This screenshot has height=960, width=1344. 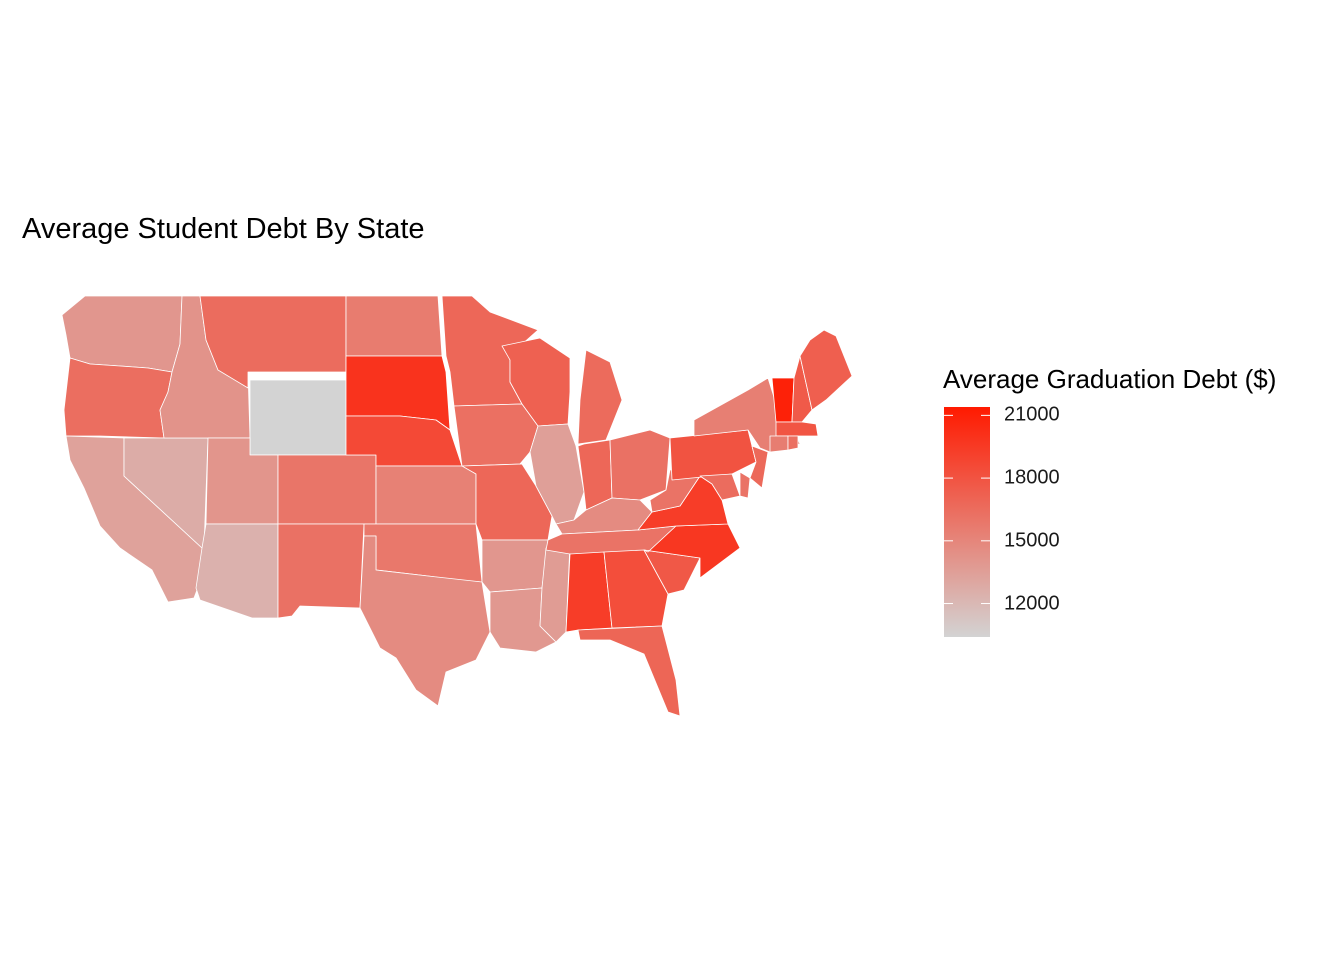 What do you see at coordinates (426, 495) in the screenshot?
I see `state-kansas` at bounding box center [426, 495].